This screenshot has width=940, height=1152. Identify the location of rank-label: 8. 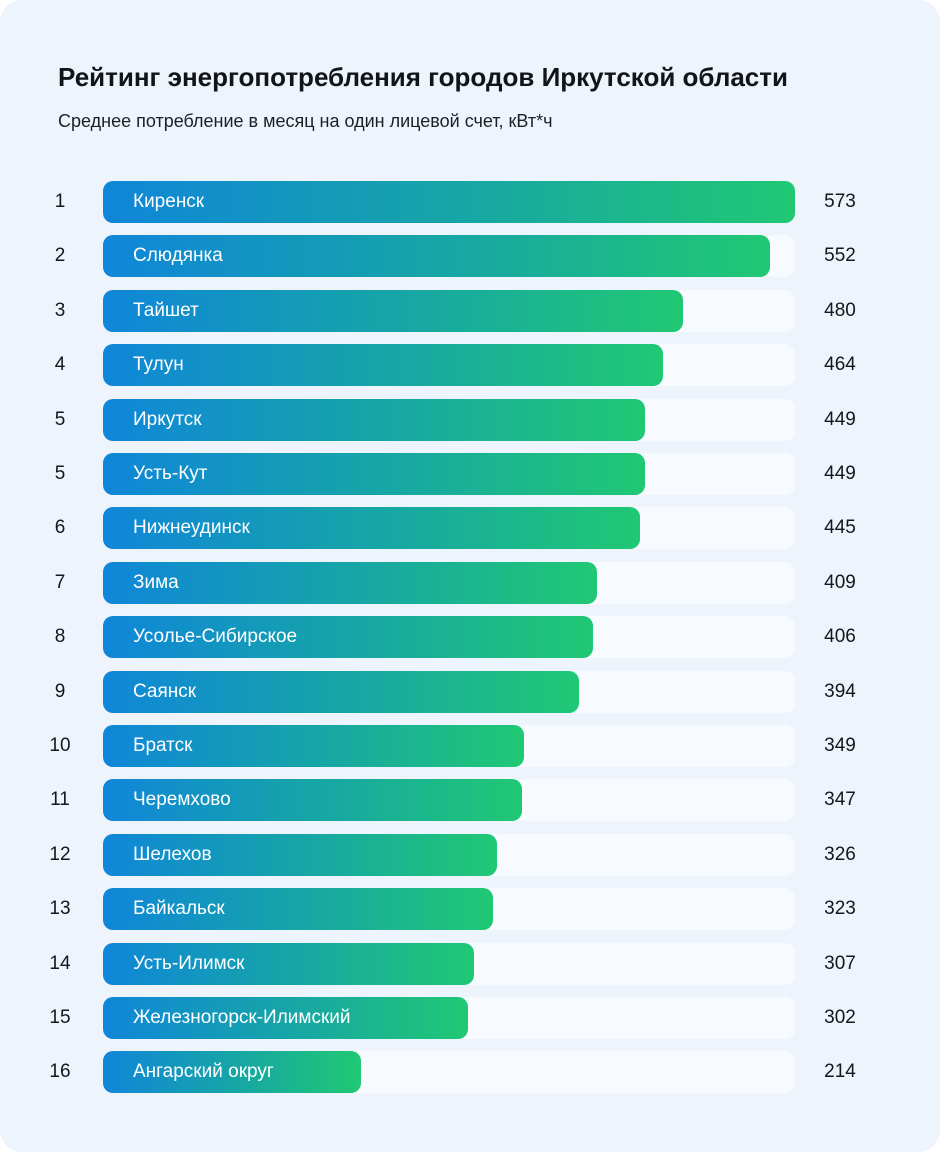
(60, 637).